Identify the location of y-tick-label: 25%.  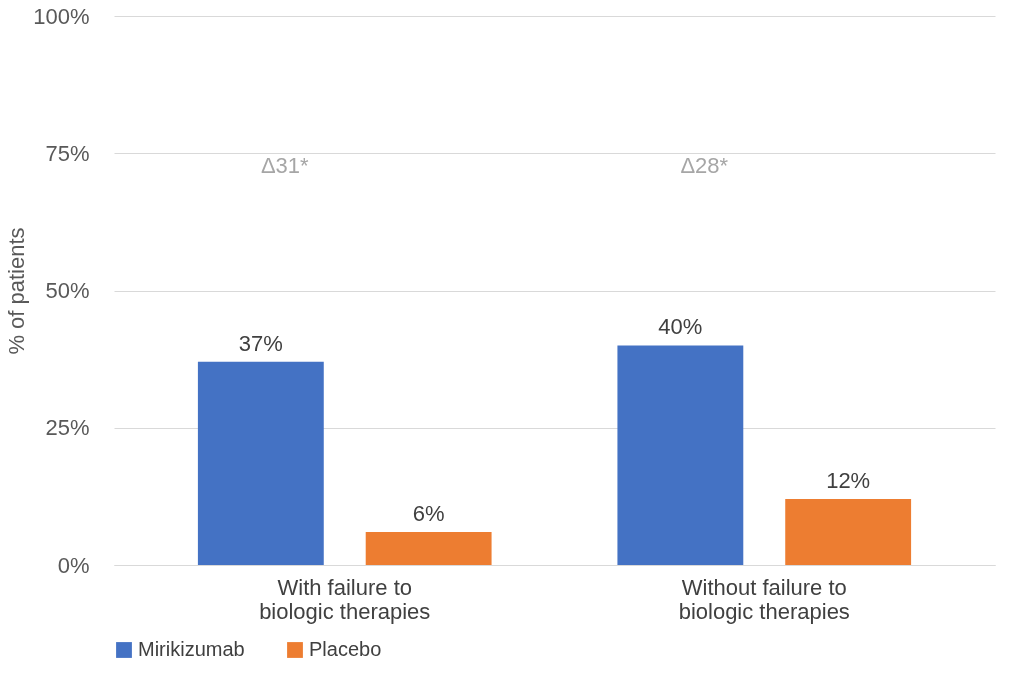
(67, 428).